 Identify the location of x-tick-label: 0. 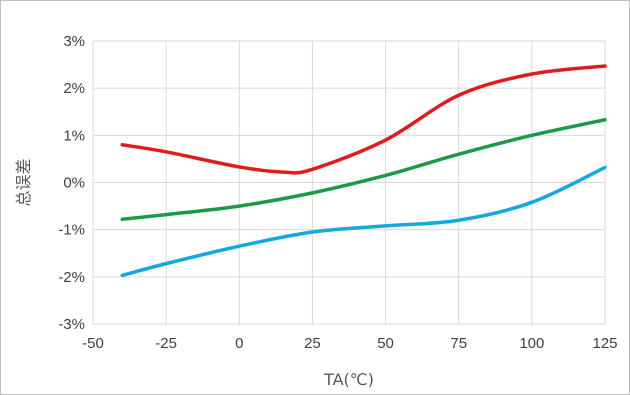
(239, 343).